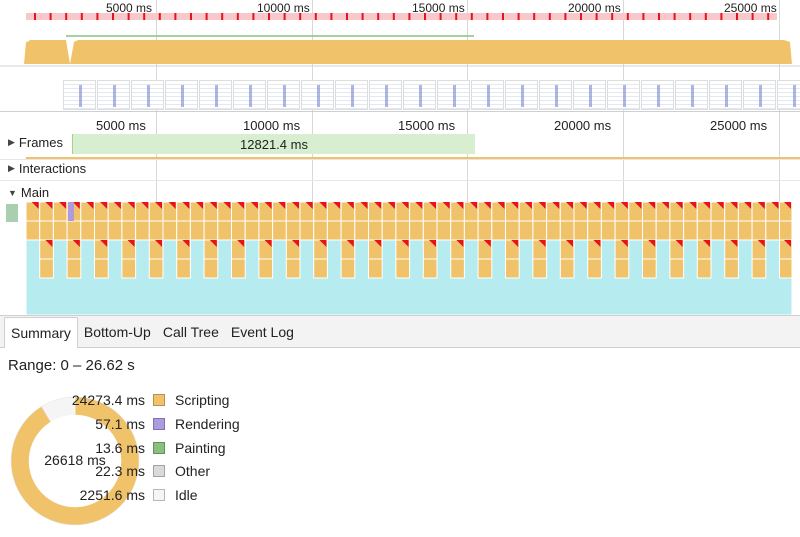  What do you see at coordinates (117, 332) in the screenshot?
I see `tab-bottom-up: Bottom-Up` at bounding box center [117, 332].